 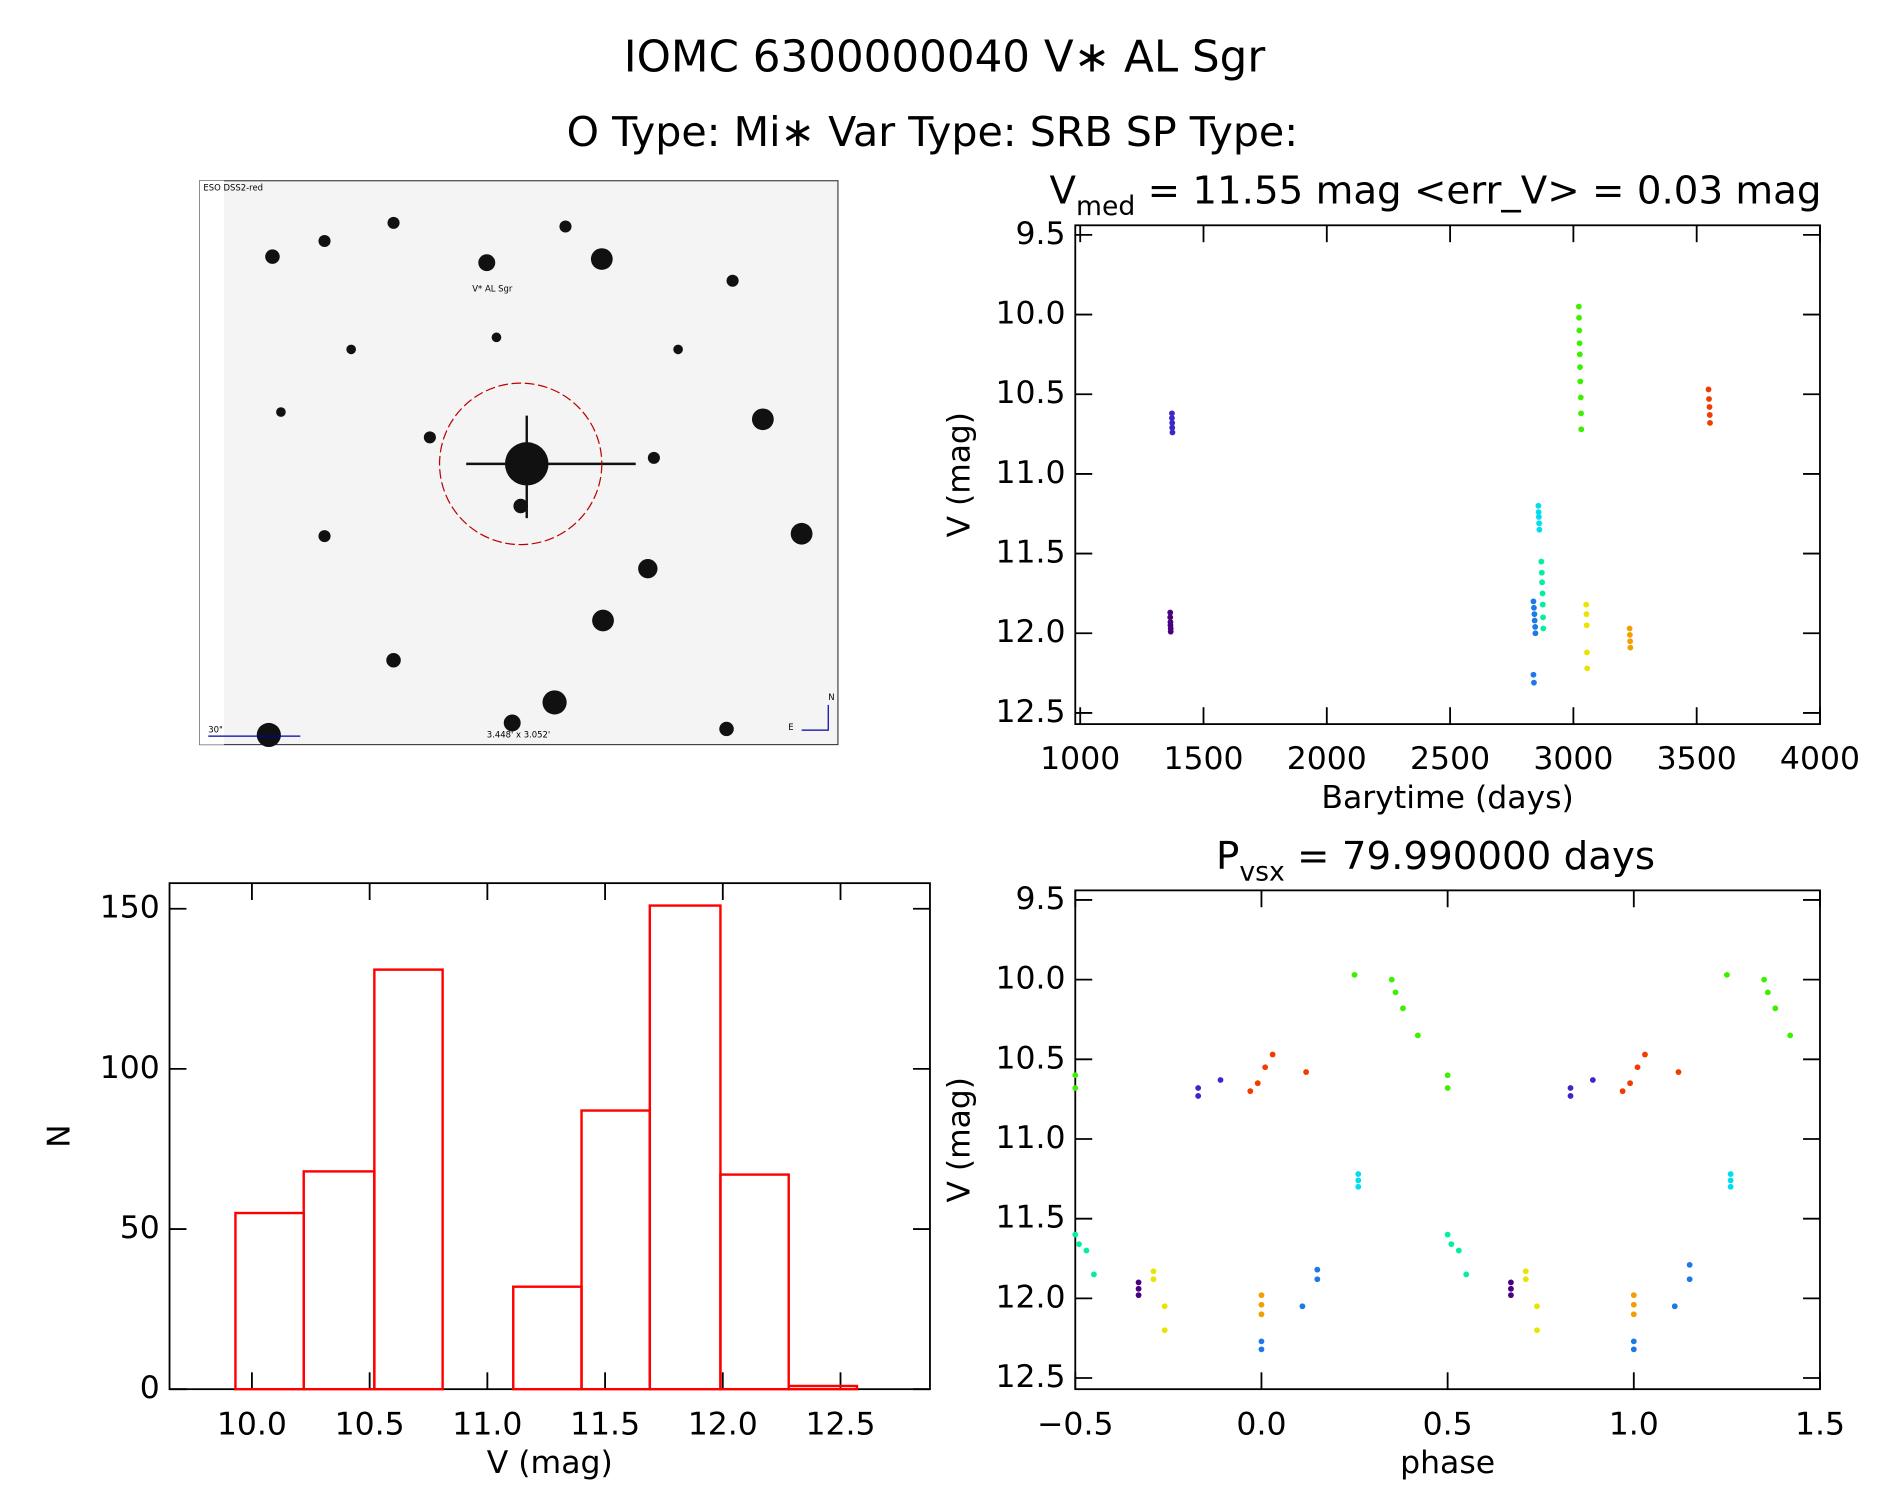 I want to click on title-part: = 79.990000 days, so click(x=1470, y=855).